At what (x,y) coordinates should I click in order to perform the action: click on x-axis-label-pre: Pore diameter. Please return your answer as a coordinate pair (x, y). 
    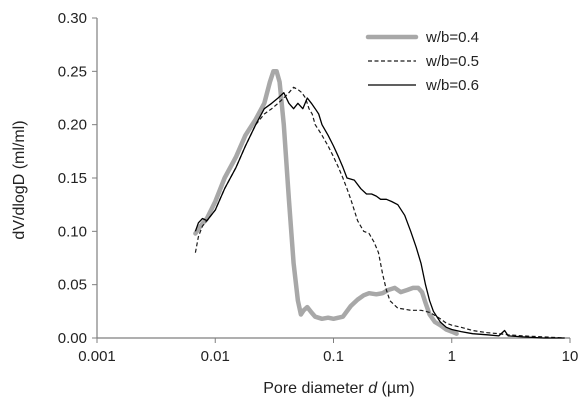
    Looking at the image, I should click on (315, 388).